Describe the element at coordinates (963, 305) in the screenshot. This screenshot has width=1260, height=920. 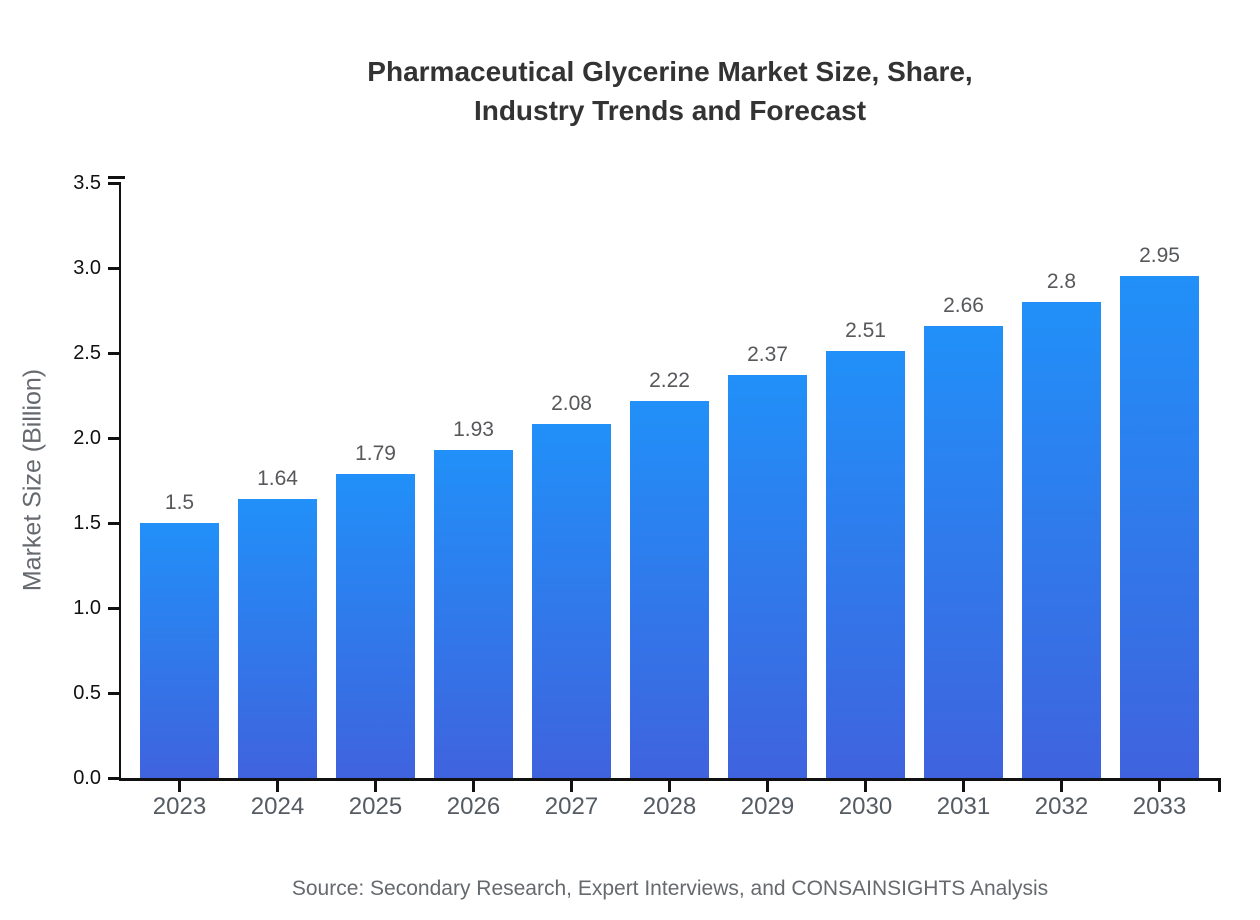
I see `bar-value-label: 2.66` at that location.